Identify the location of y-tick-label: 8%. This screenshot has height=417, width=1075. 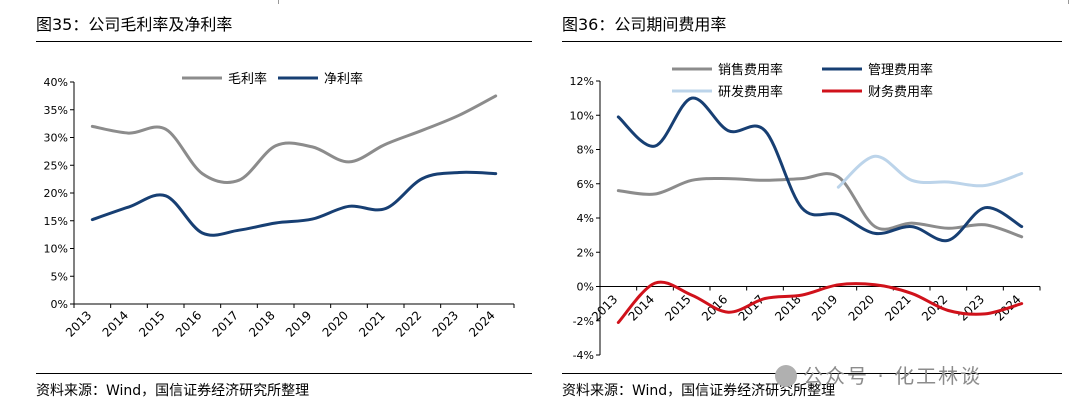
(585, 150).